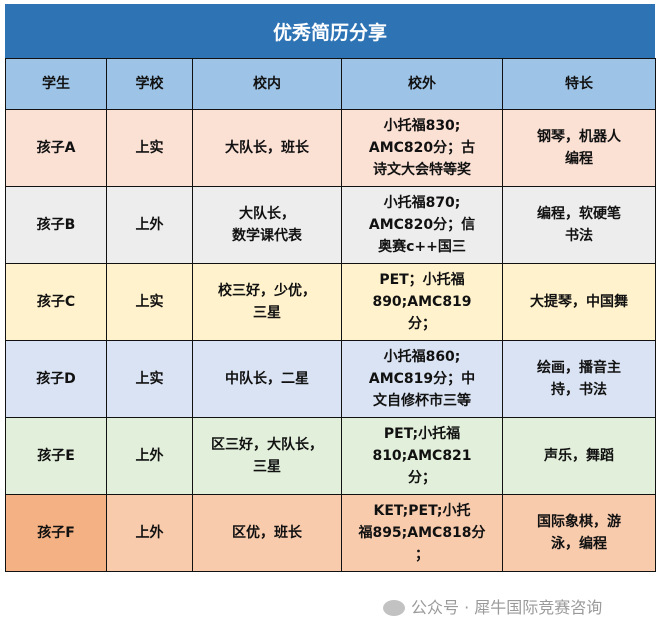 This screenshot has height=627, width=661. What do you see at coordinates (422, 225) in the screenshot?
I see `cell-outside: 小托福870; AMC820分；信 奥赛c++国三` at bounding box center [422, 225].